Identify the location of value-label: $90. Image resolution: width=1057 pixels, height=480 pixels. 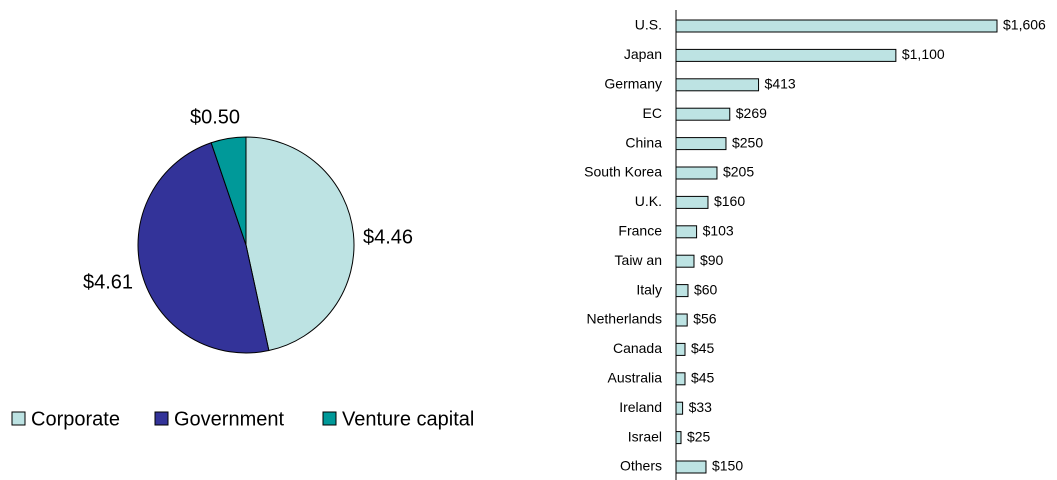
(712, 260).